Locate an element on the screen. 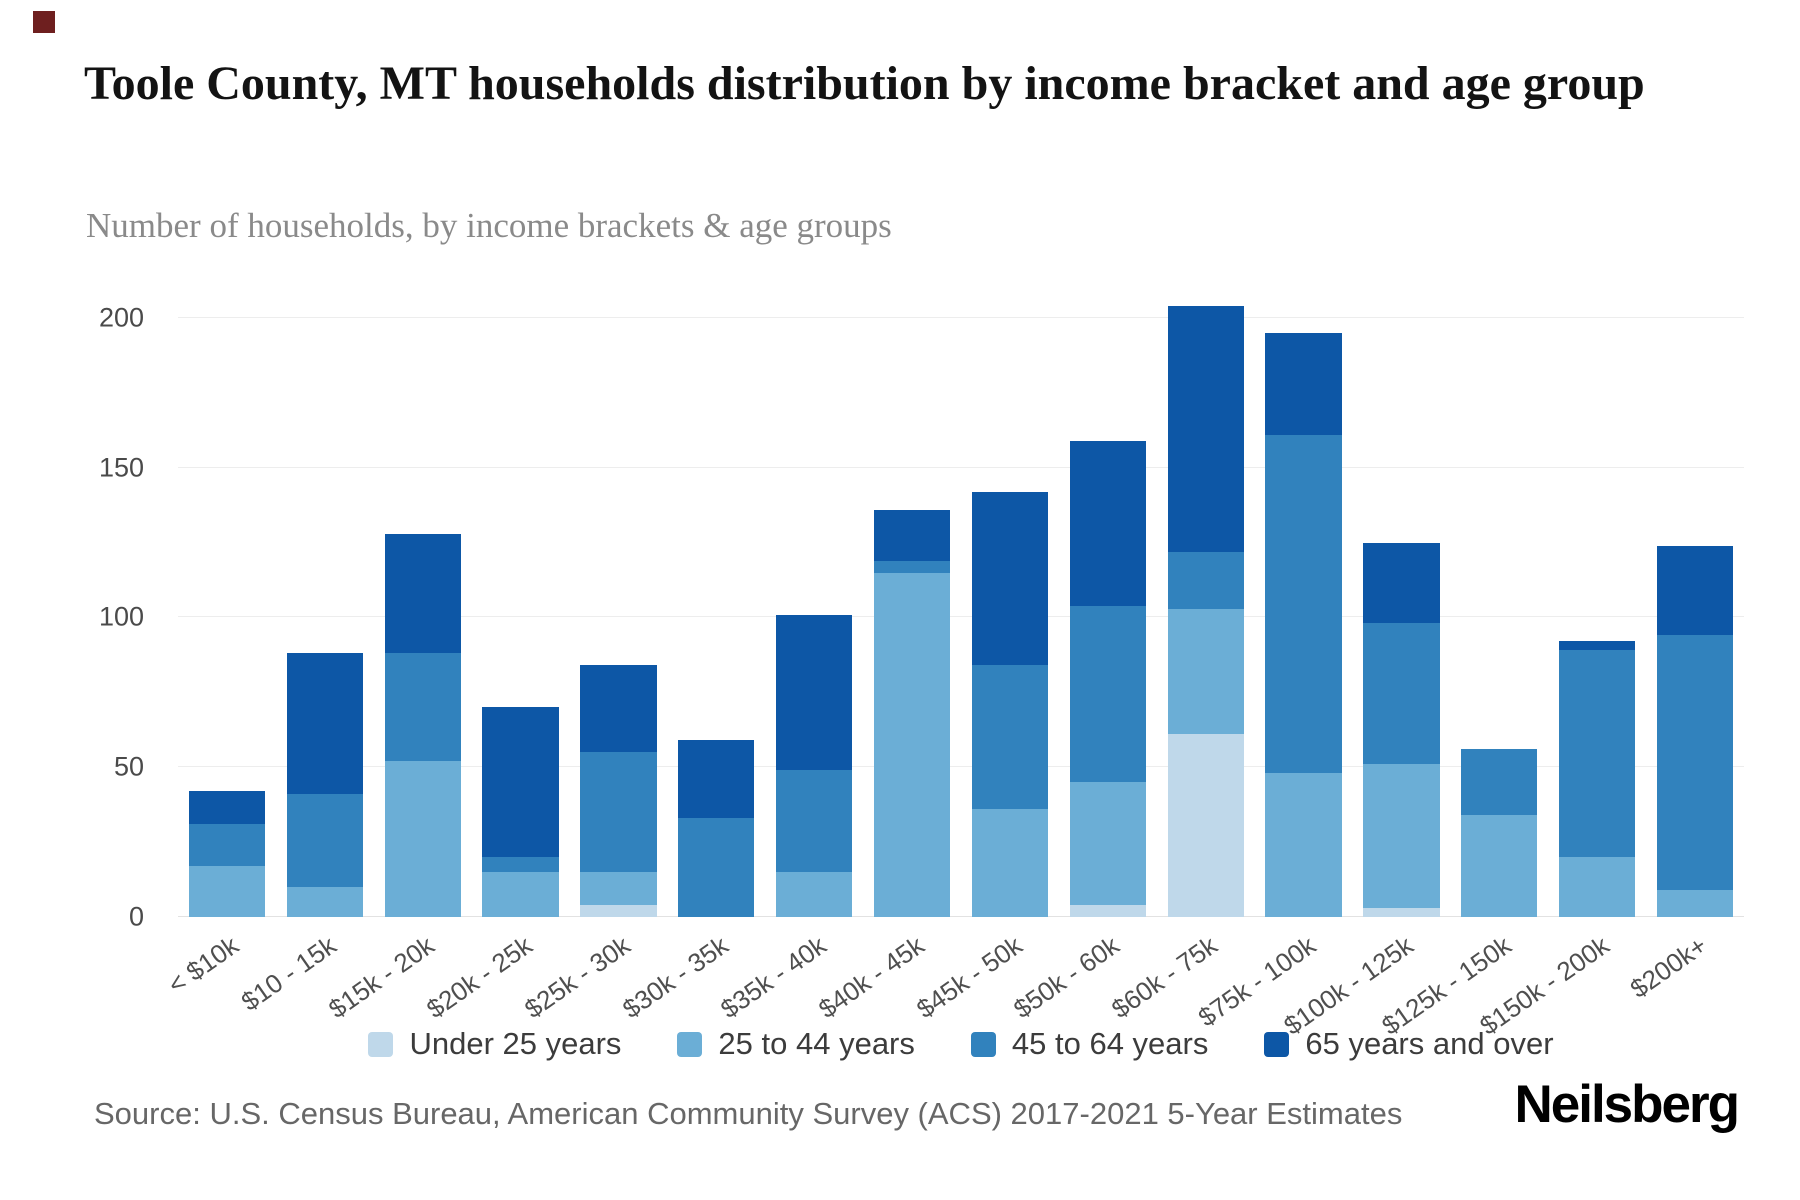 This screenshot has height=1200, width=1800. bar-segment-50k-60k-65-years-and-over is located at coordinates (1107, 523).